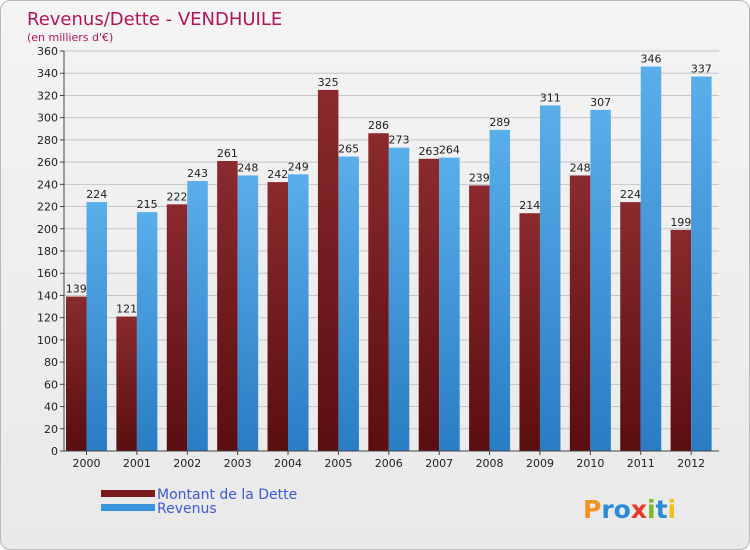  What do you see at coordinates (622, 509) in the screenshot?
I see `logo-letter: o` at bounding box center [622, 509].